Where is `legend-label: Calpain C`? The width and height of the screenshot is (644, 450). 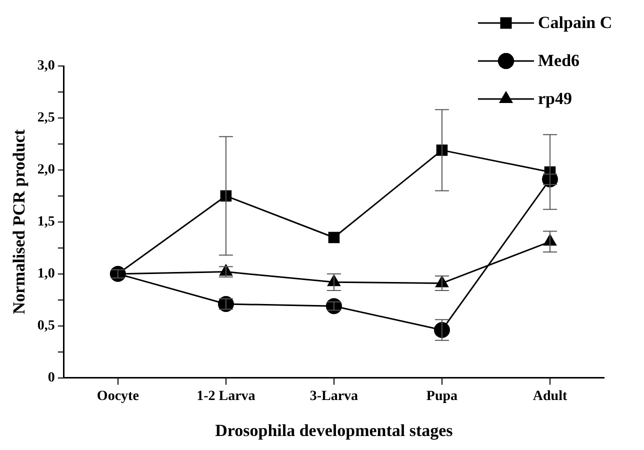
legend-label: Calpain C is located at coordinates (575, 23).